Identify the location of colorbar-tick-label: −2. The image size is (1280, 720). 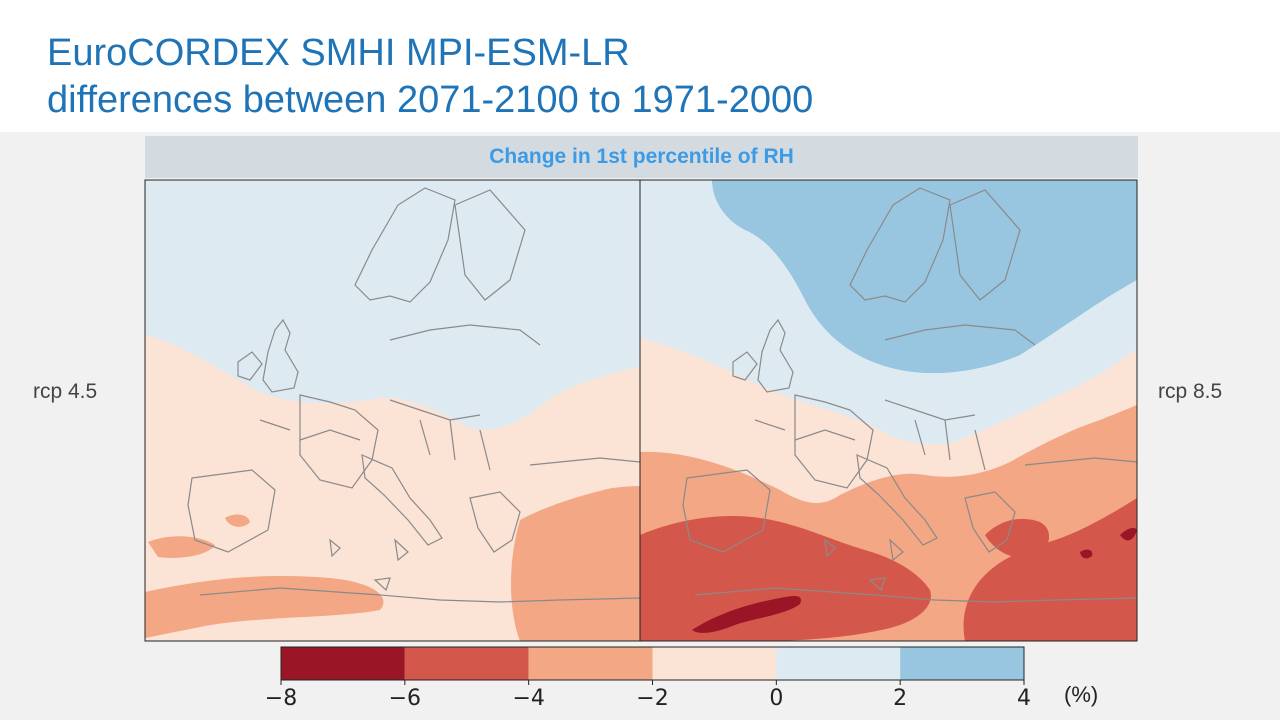
(652, 698).